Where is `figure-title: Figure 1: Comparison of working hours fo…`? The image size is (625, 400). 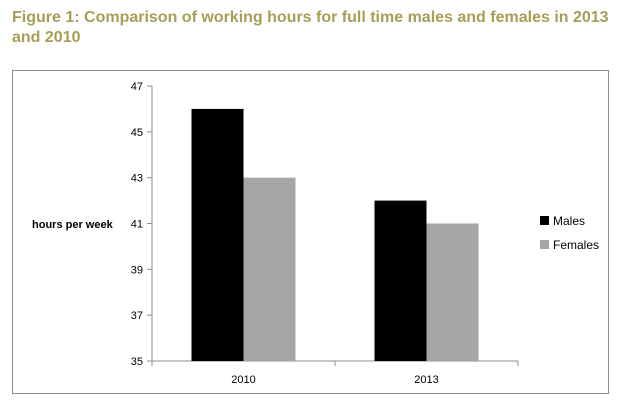 figure-title: Figure 1: Comparison of working hours fo… is located at coordinates (310, 27).